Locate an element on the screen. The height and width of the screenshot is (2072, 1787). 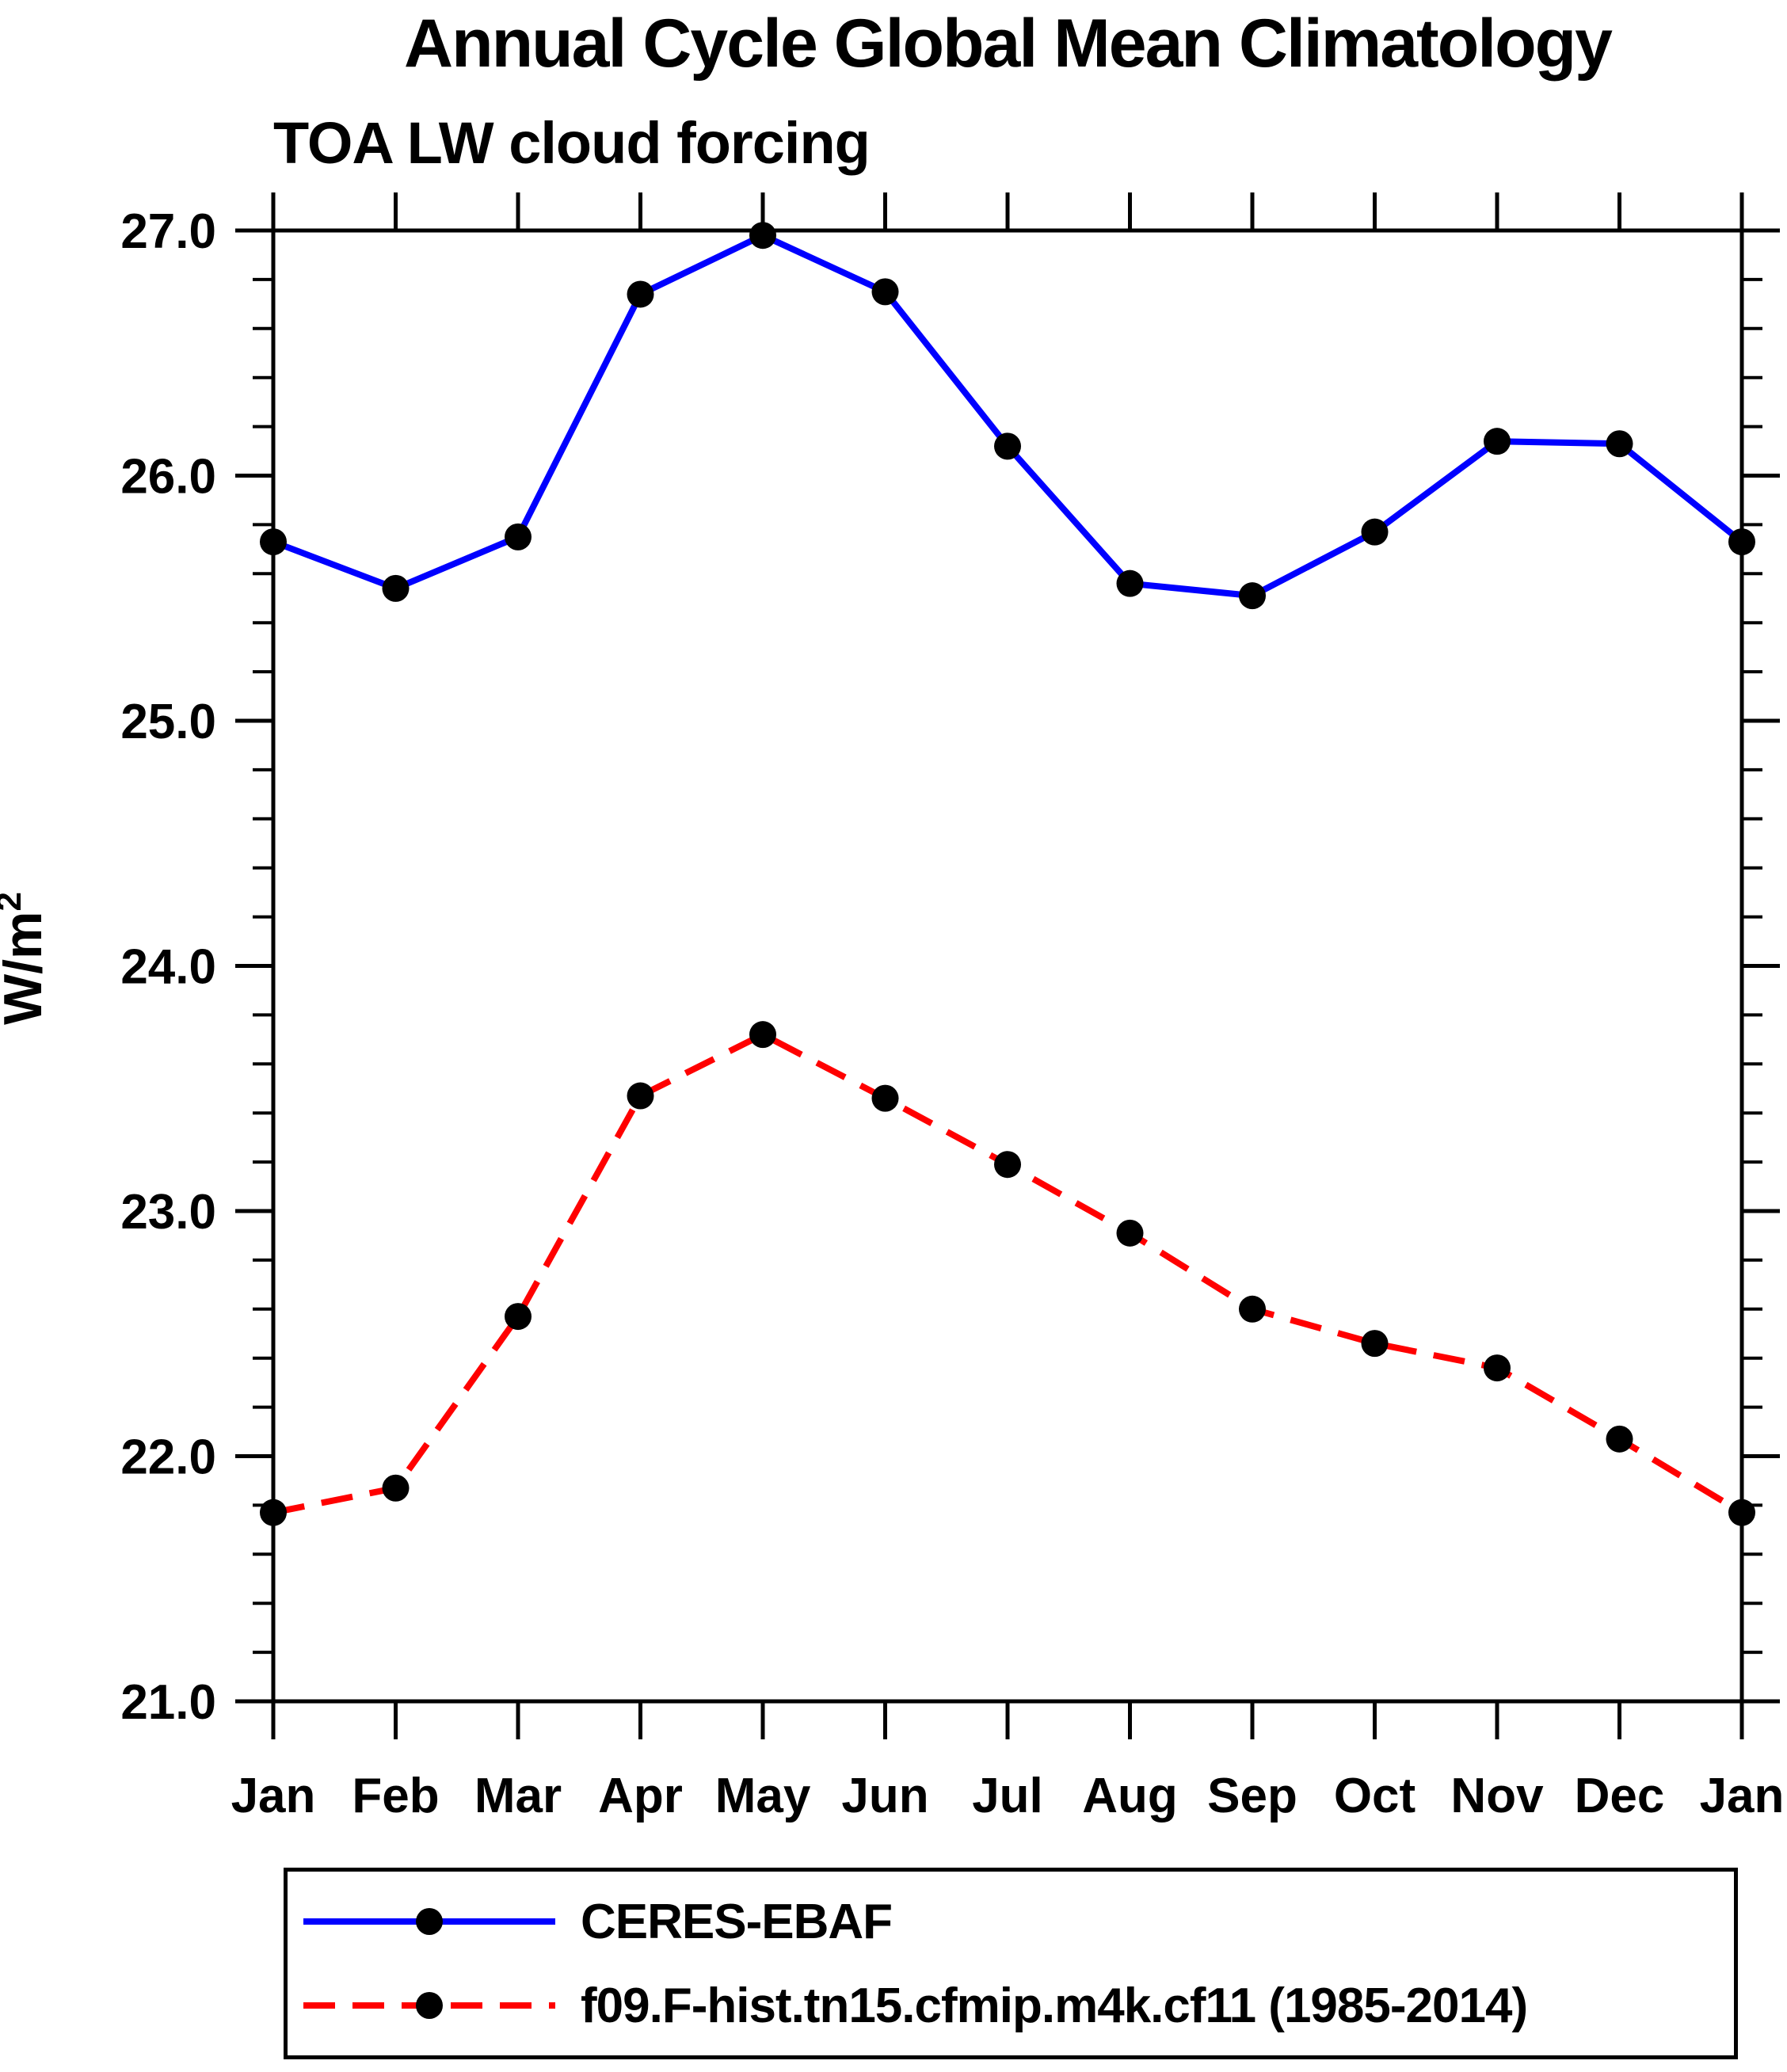
chart-title: Annual Cycle Global Mean Climatology is located at coordinates (1008, 44).